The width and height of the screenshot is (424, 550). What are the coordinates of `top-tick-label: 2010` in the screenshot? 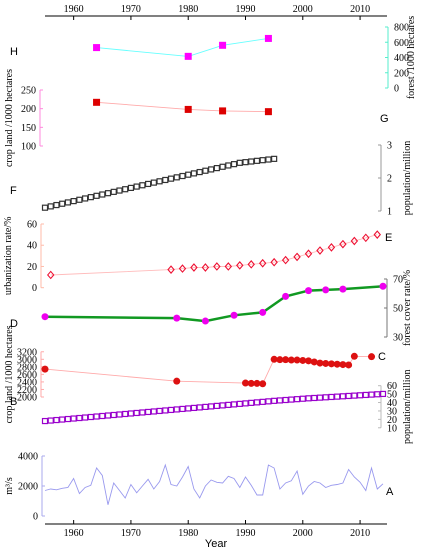 It's located at (360, 9).